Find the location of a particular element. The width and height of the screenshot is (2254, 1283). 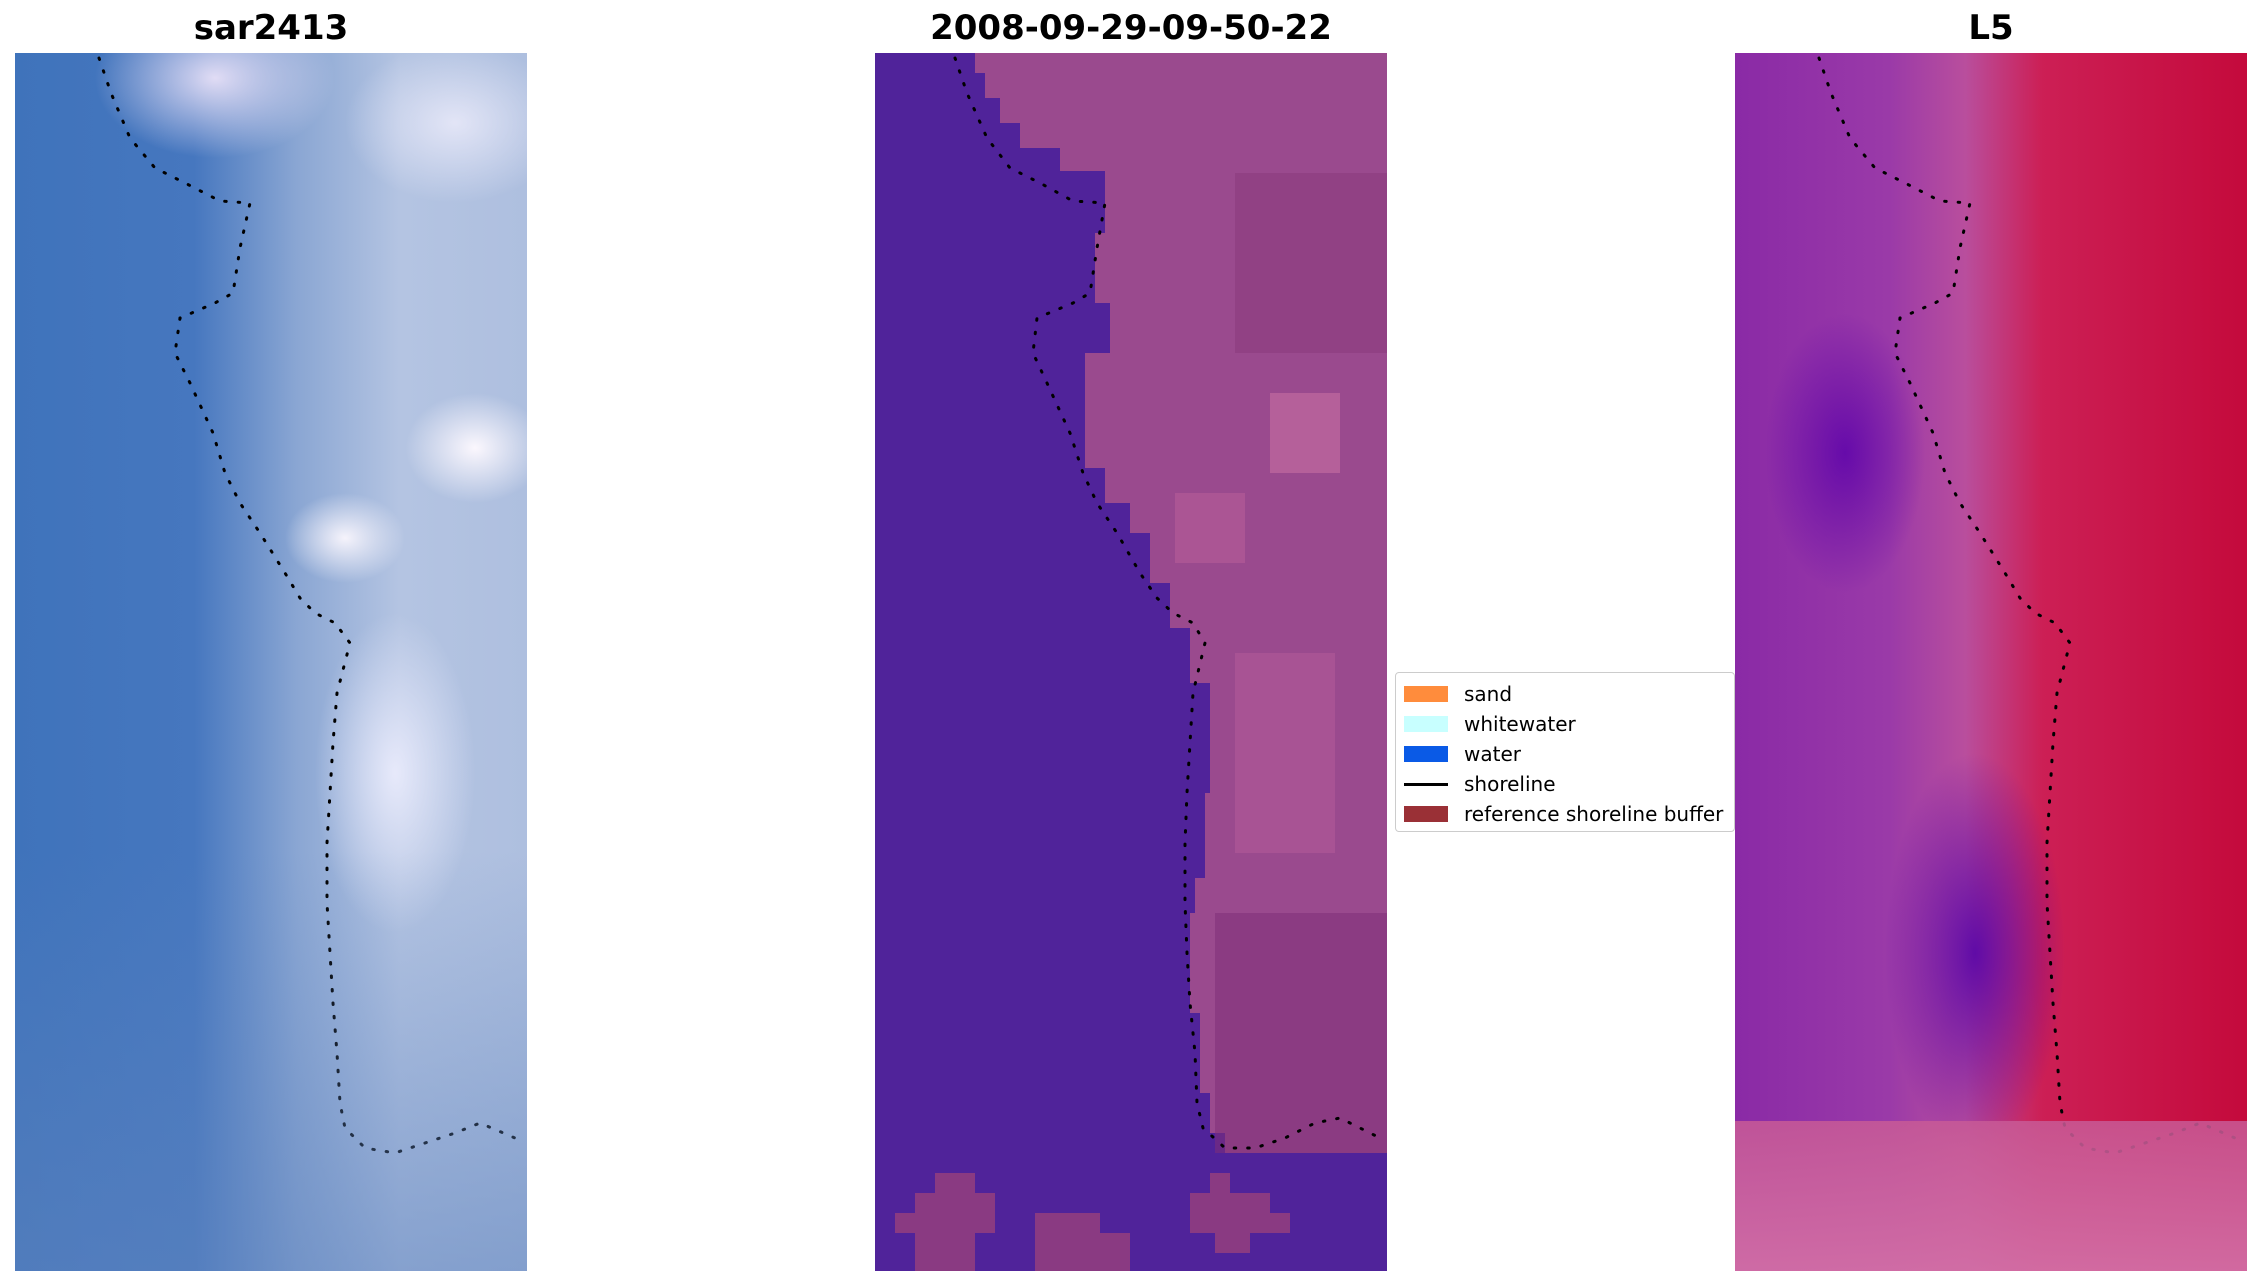

index-bottom-band is located at coordinates (1991, 1196).